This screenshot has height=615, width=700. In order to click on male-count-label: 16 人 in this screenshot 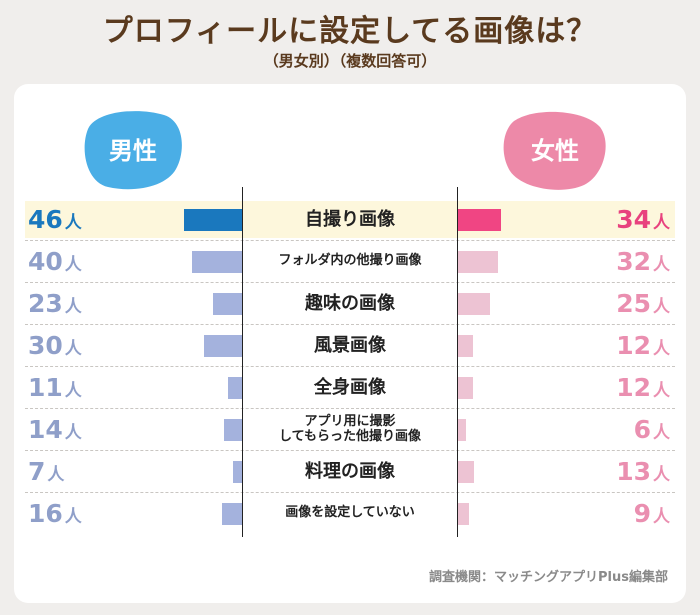, I will do `click(68, 513)`.